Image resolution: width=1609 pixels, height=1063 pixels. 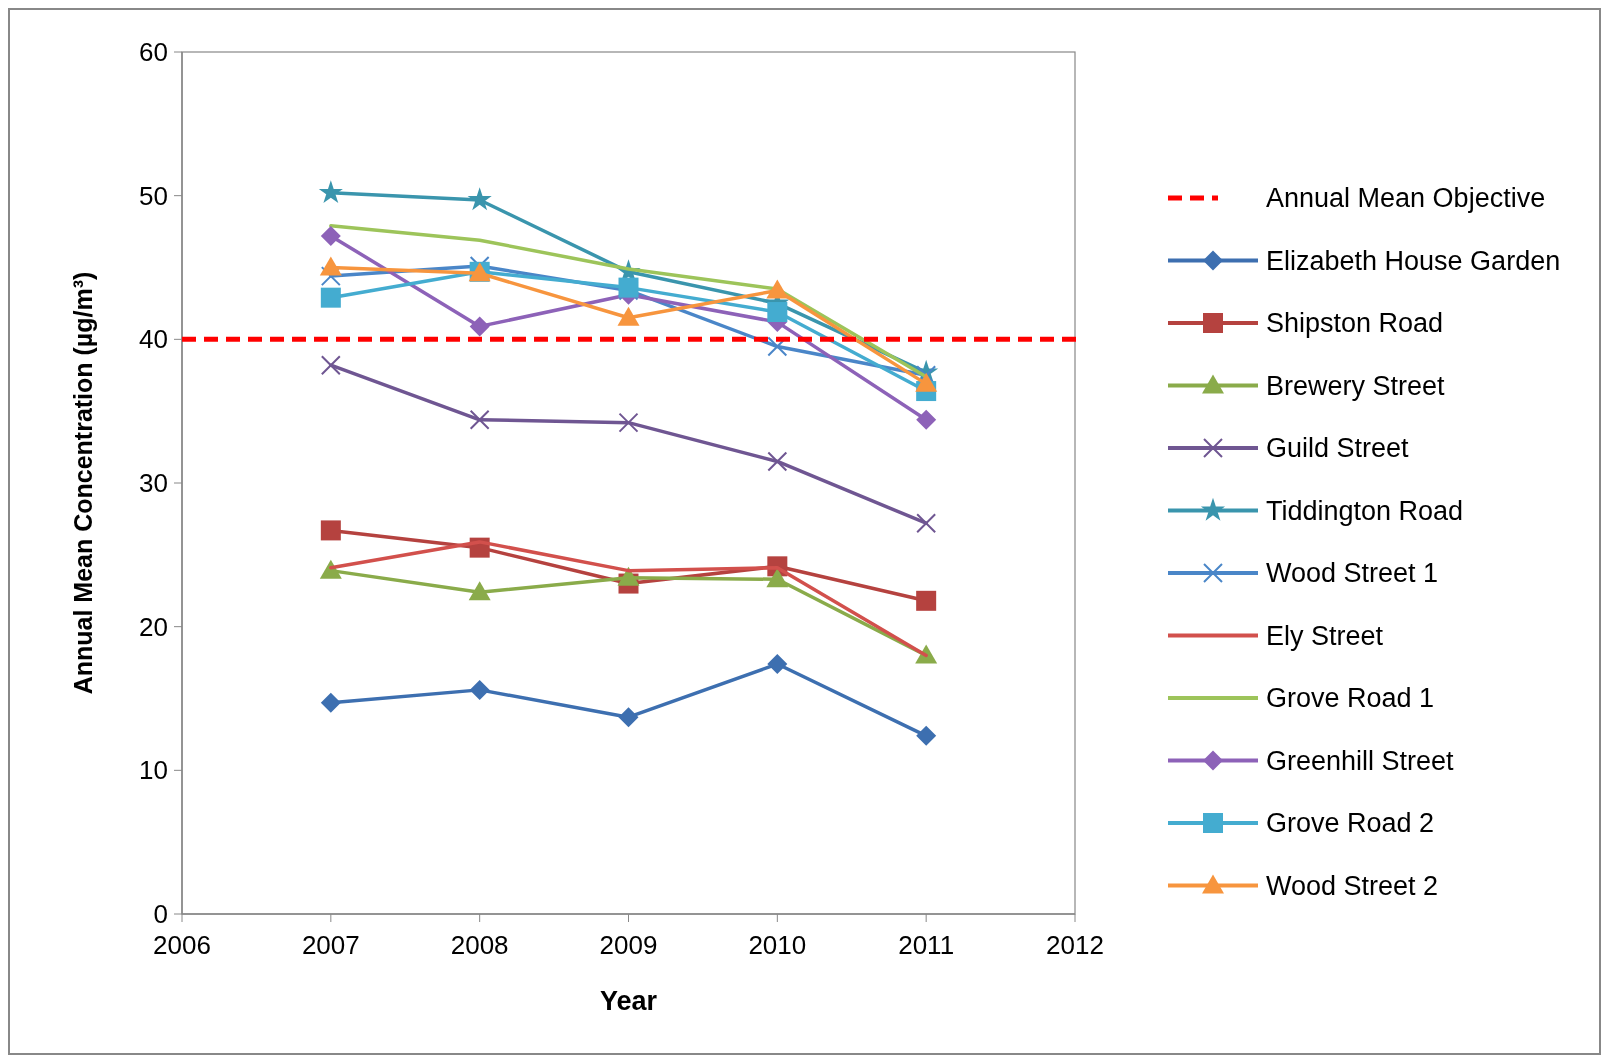 I want to click on legend-label: Greenhill Street, so click(x=1360, y=760).